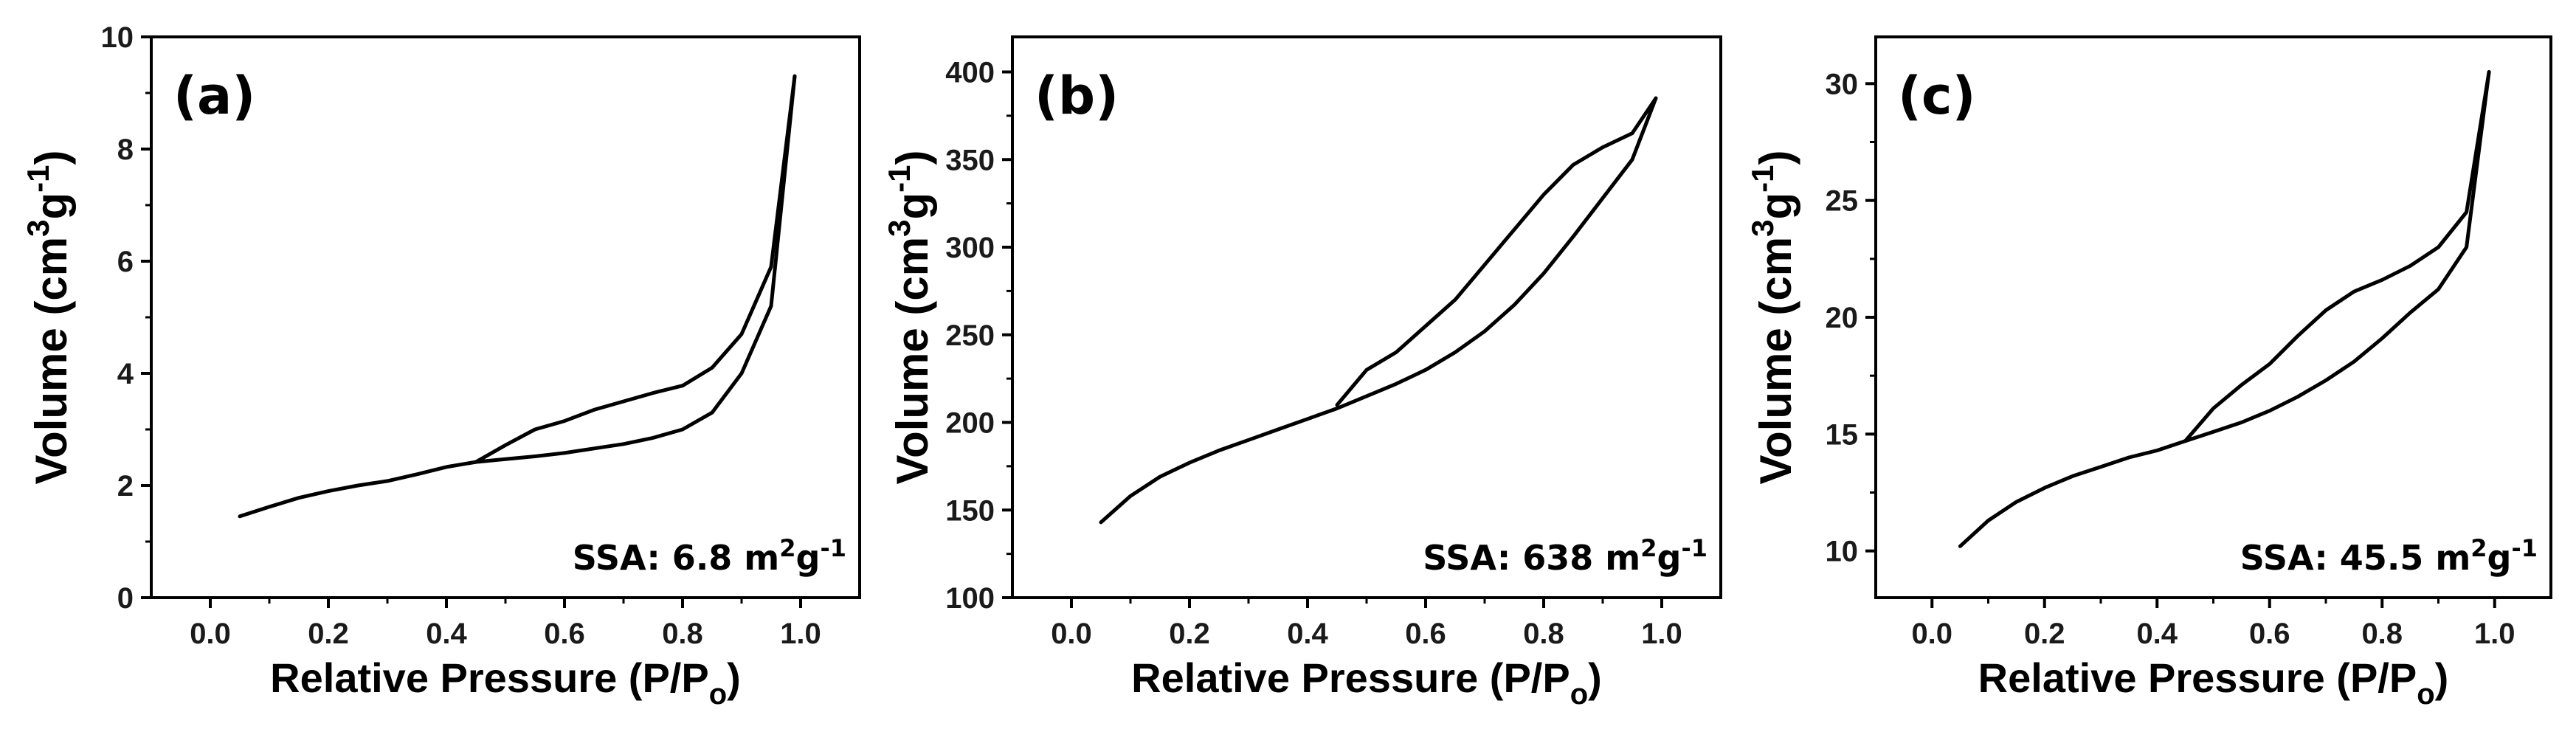  What do you see at coordinates (214, 96) in the screenshot?
I see `panel-label: (a)` at bounding box center [214, 96].